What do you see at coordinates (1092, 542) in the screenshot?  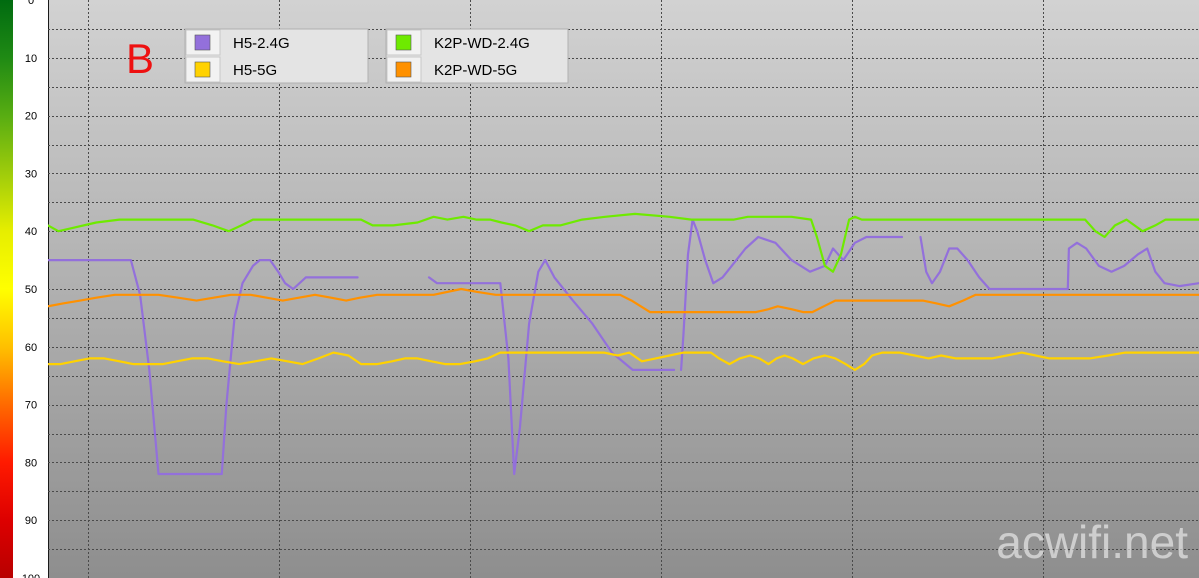 I see `watermark: acwifi.net` at bounding box center [1092, 542].